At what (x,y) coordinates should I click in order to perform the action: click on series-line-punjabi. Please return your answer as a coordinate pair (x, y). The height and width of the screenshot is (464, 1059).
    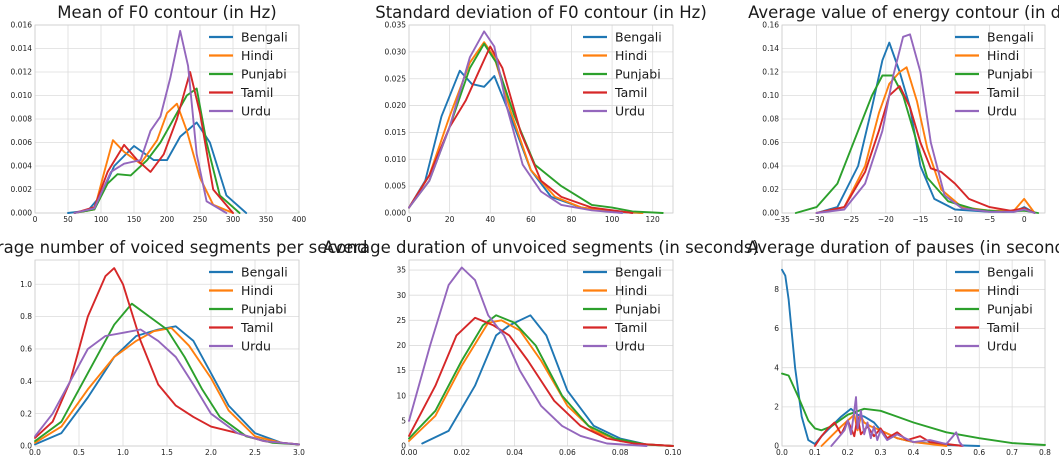
    Looking at the image, I should click on (541, 380).